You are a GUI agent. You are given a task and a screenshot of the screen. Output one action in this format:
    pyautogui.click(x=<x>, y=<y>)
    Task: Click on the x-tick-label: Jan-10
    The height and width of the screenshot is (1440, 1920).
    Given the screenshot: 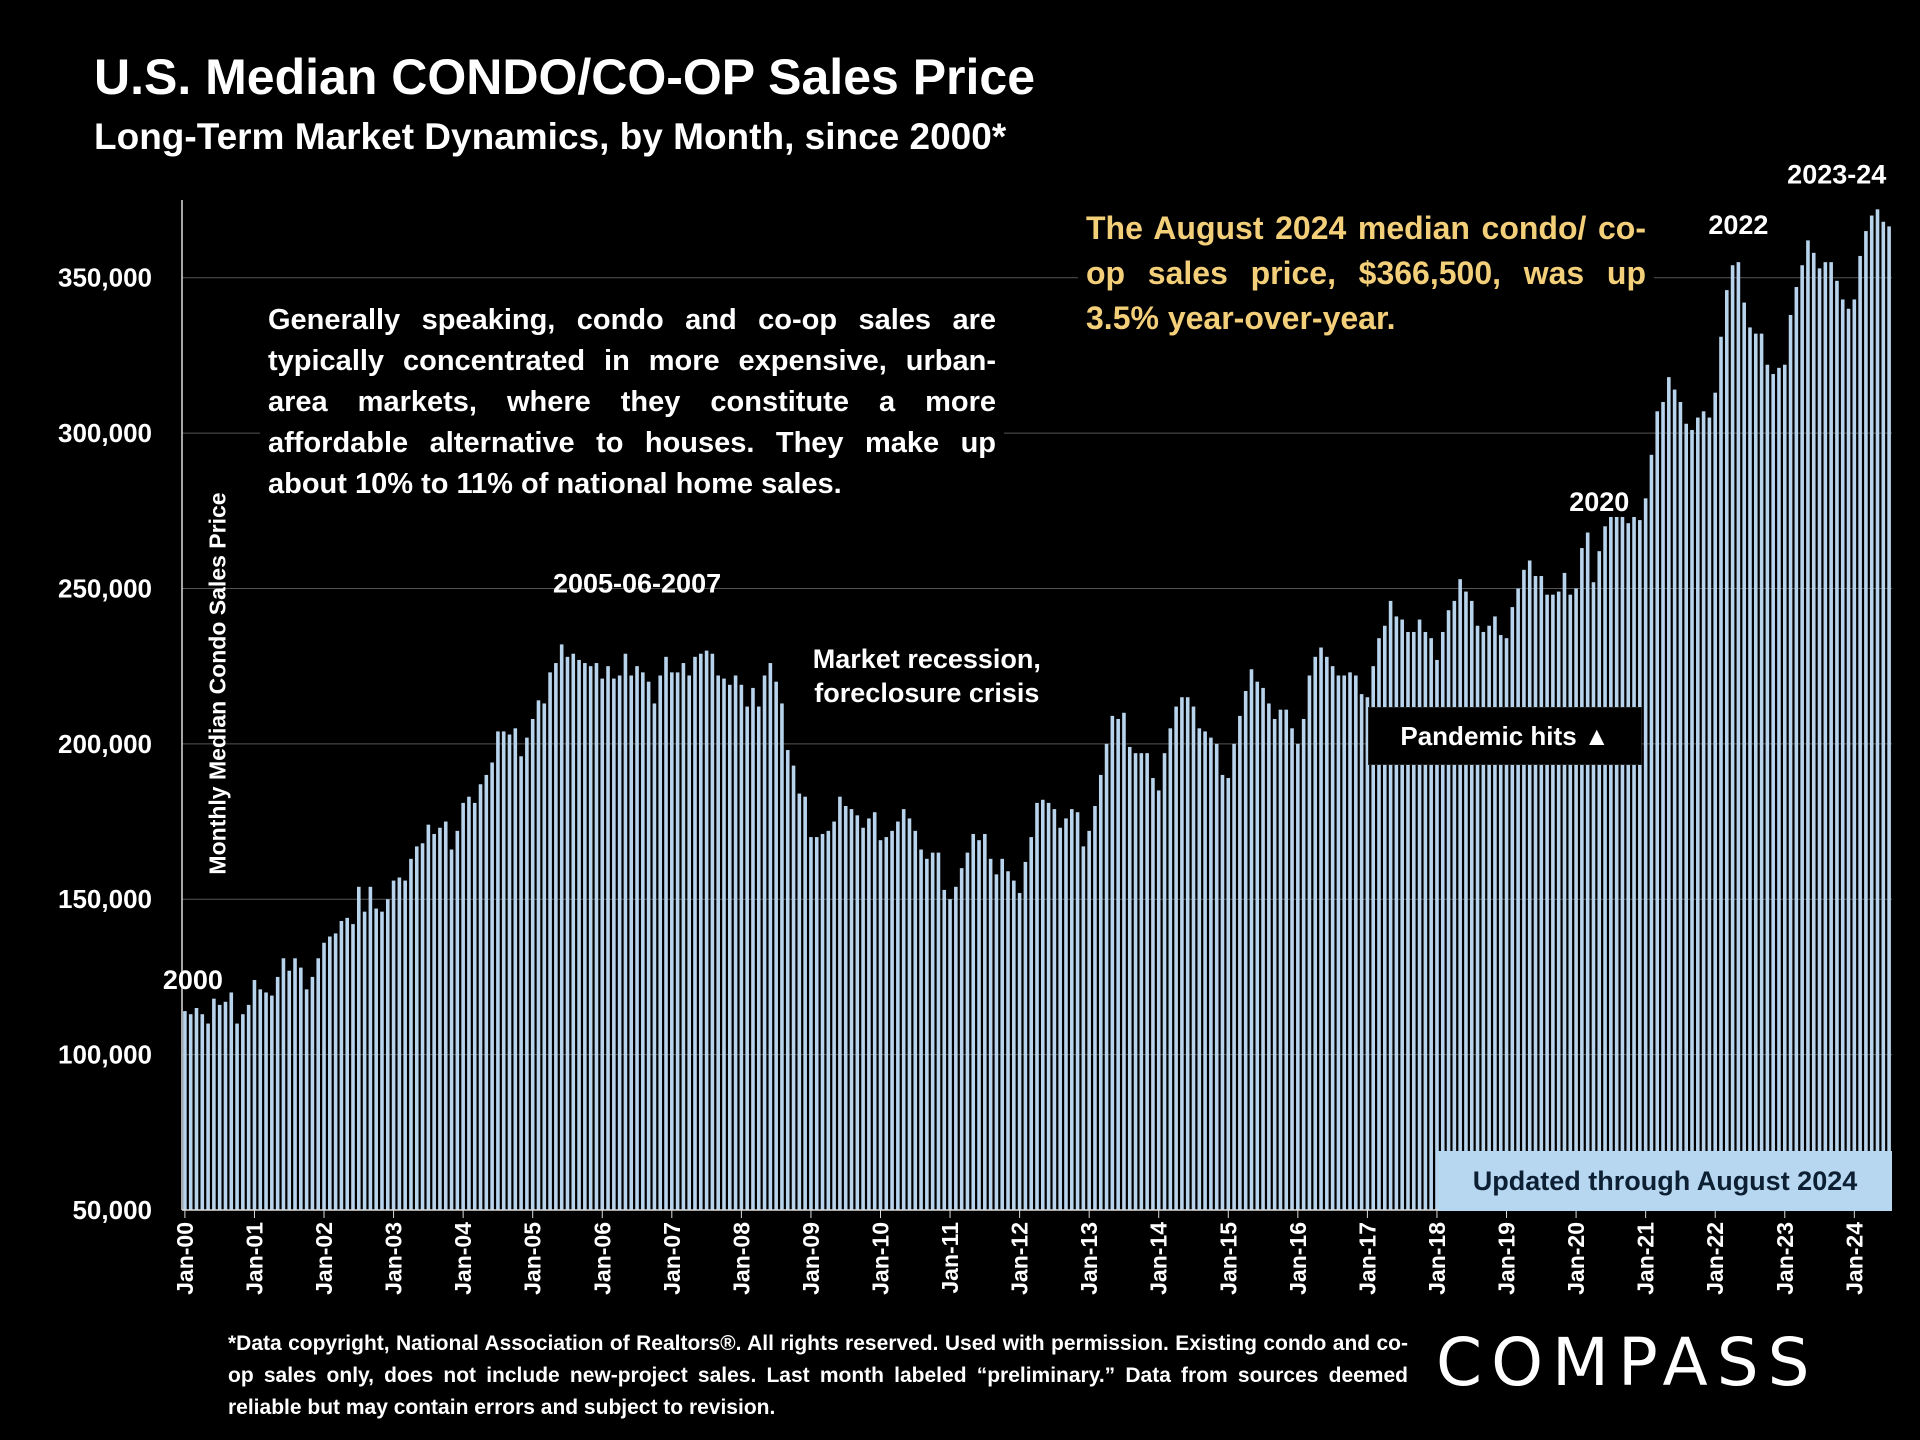 What is the action you would take?
    pyautogui.click(x=880, y=1258)
    